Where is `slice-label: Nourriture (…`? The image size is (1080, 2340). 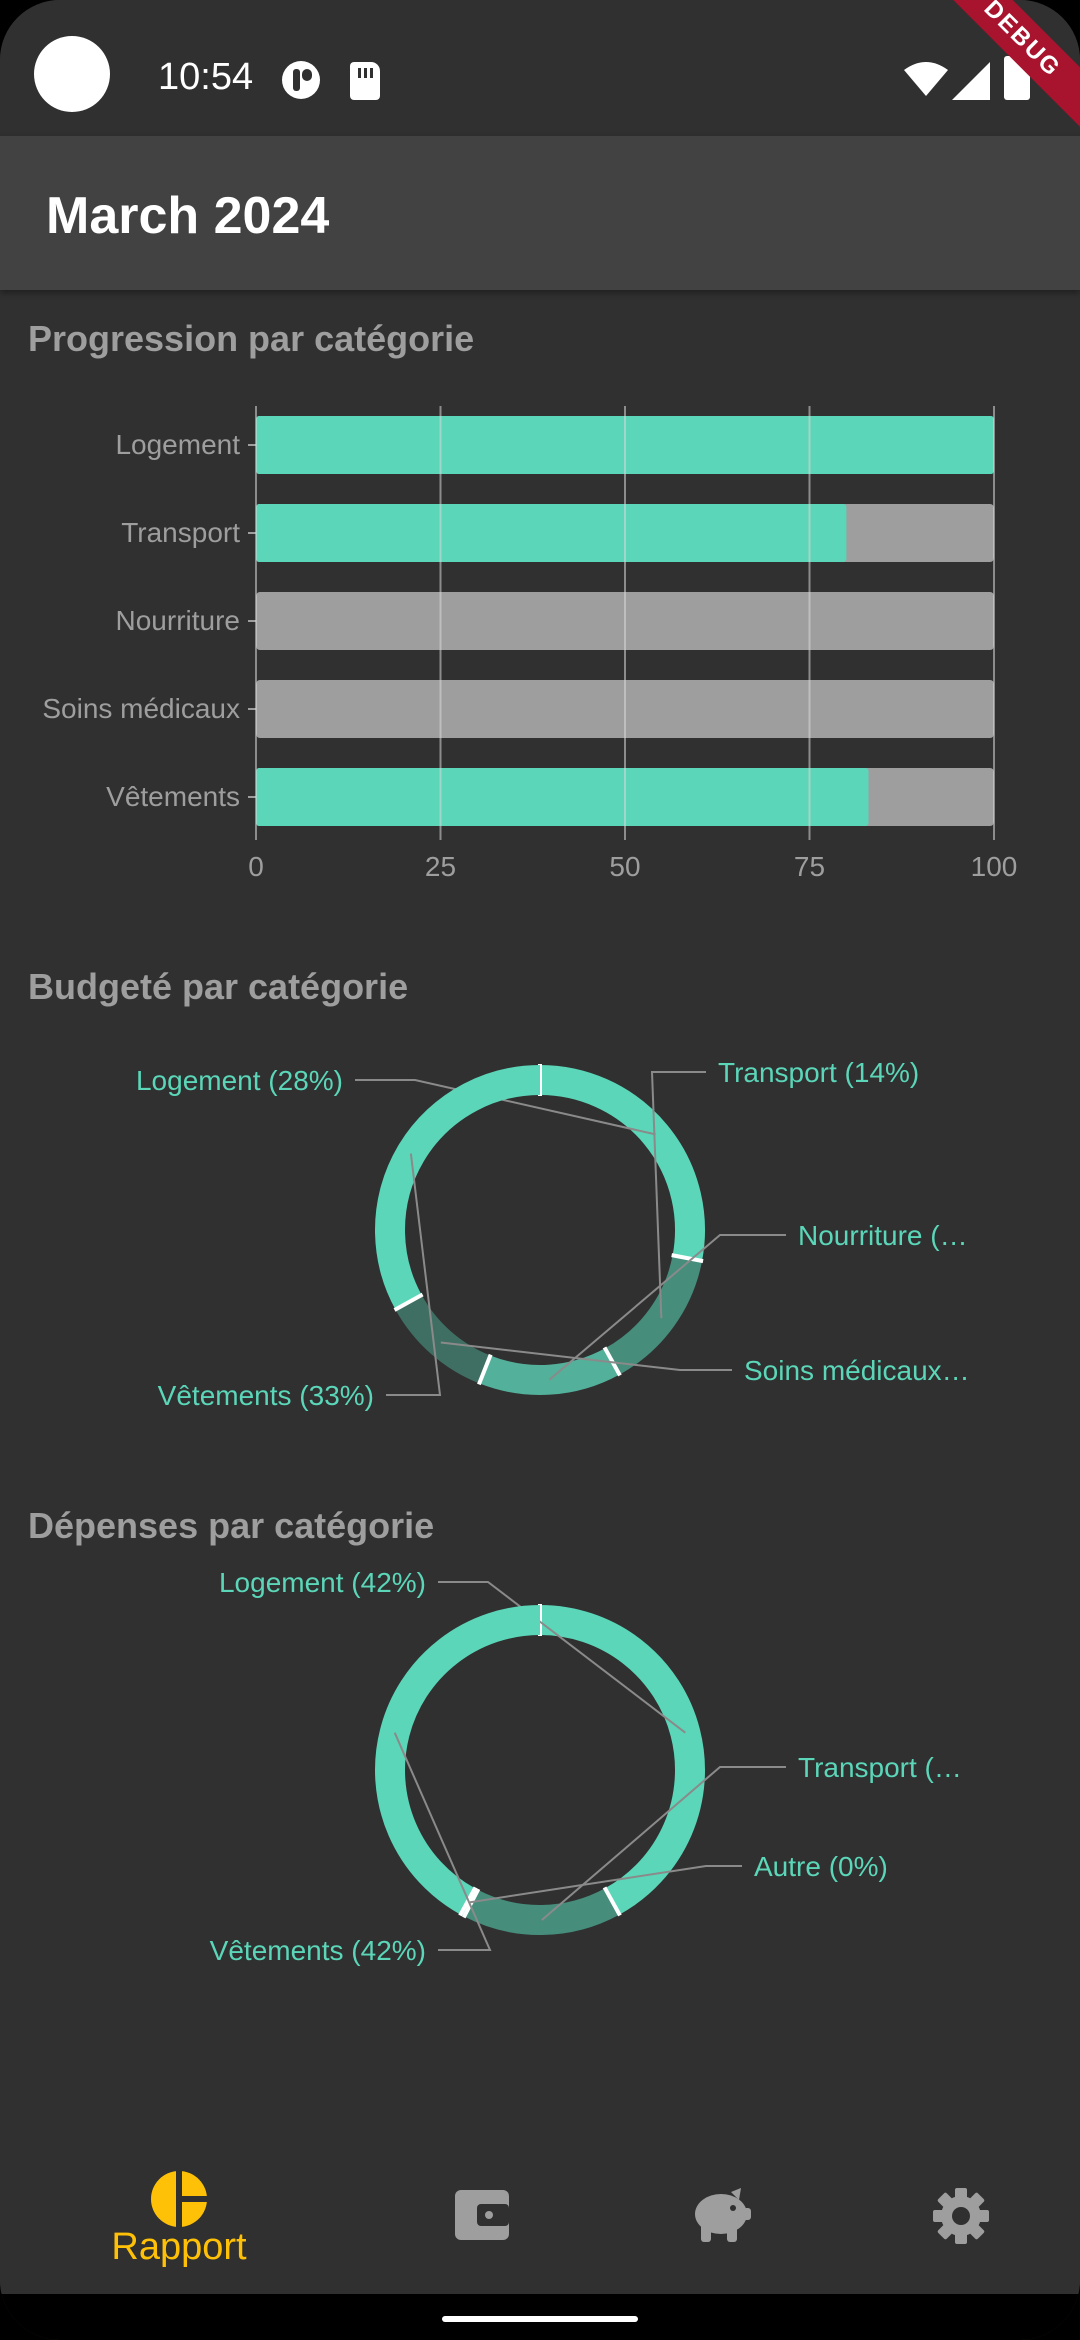
slice-label: Nourriture (… is located at coordinates (883, 1235).